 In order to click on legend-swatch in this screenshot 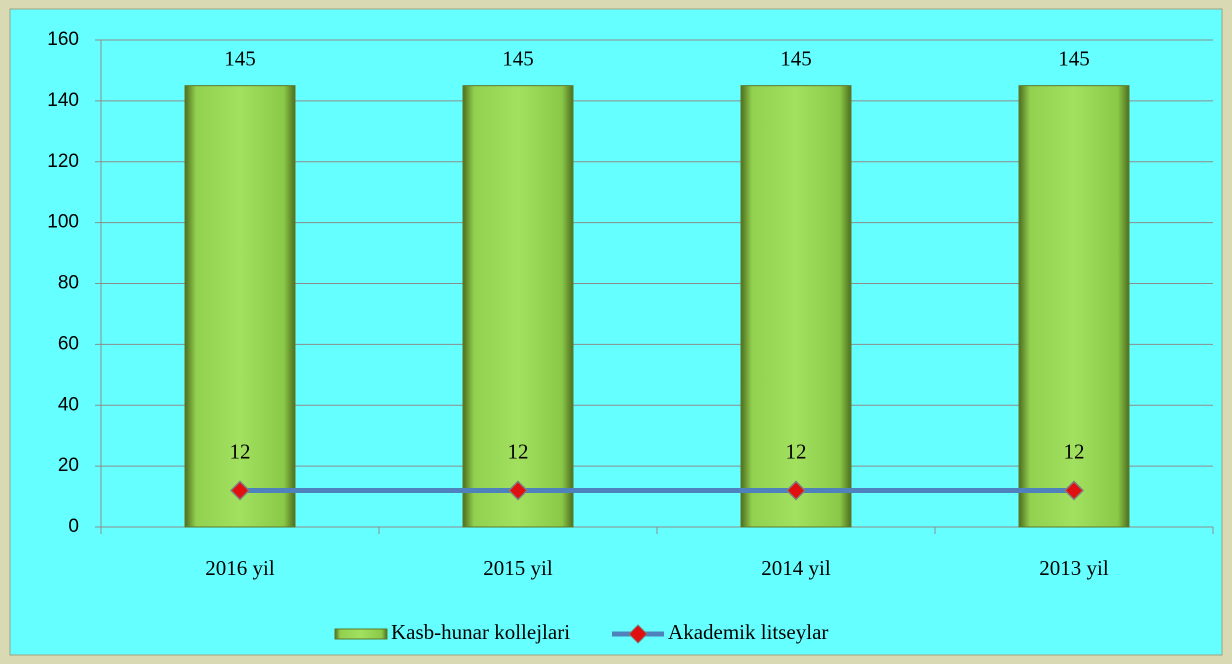, I will do `click(361, 634)`.